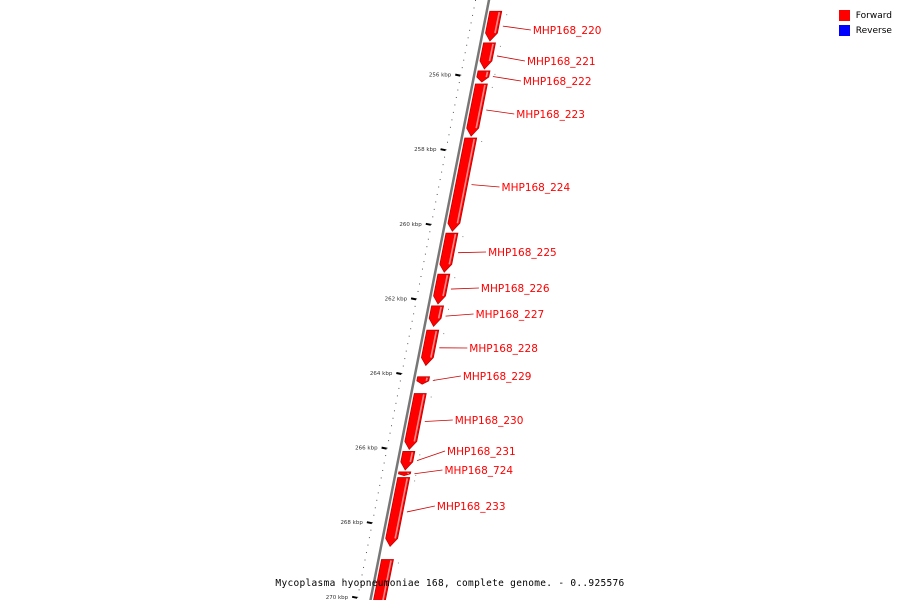 This screenshot has height=600, width=900. Describe the element at coordinates (425, 150) in the screenshot. I see `tick-label: 258 kbp` at that location.